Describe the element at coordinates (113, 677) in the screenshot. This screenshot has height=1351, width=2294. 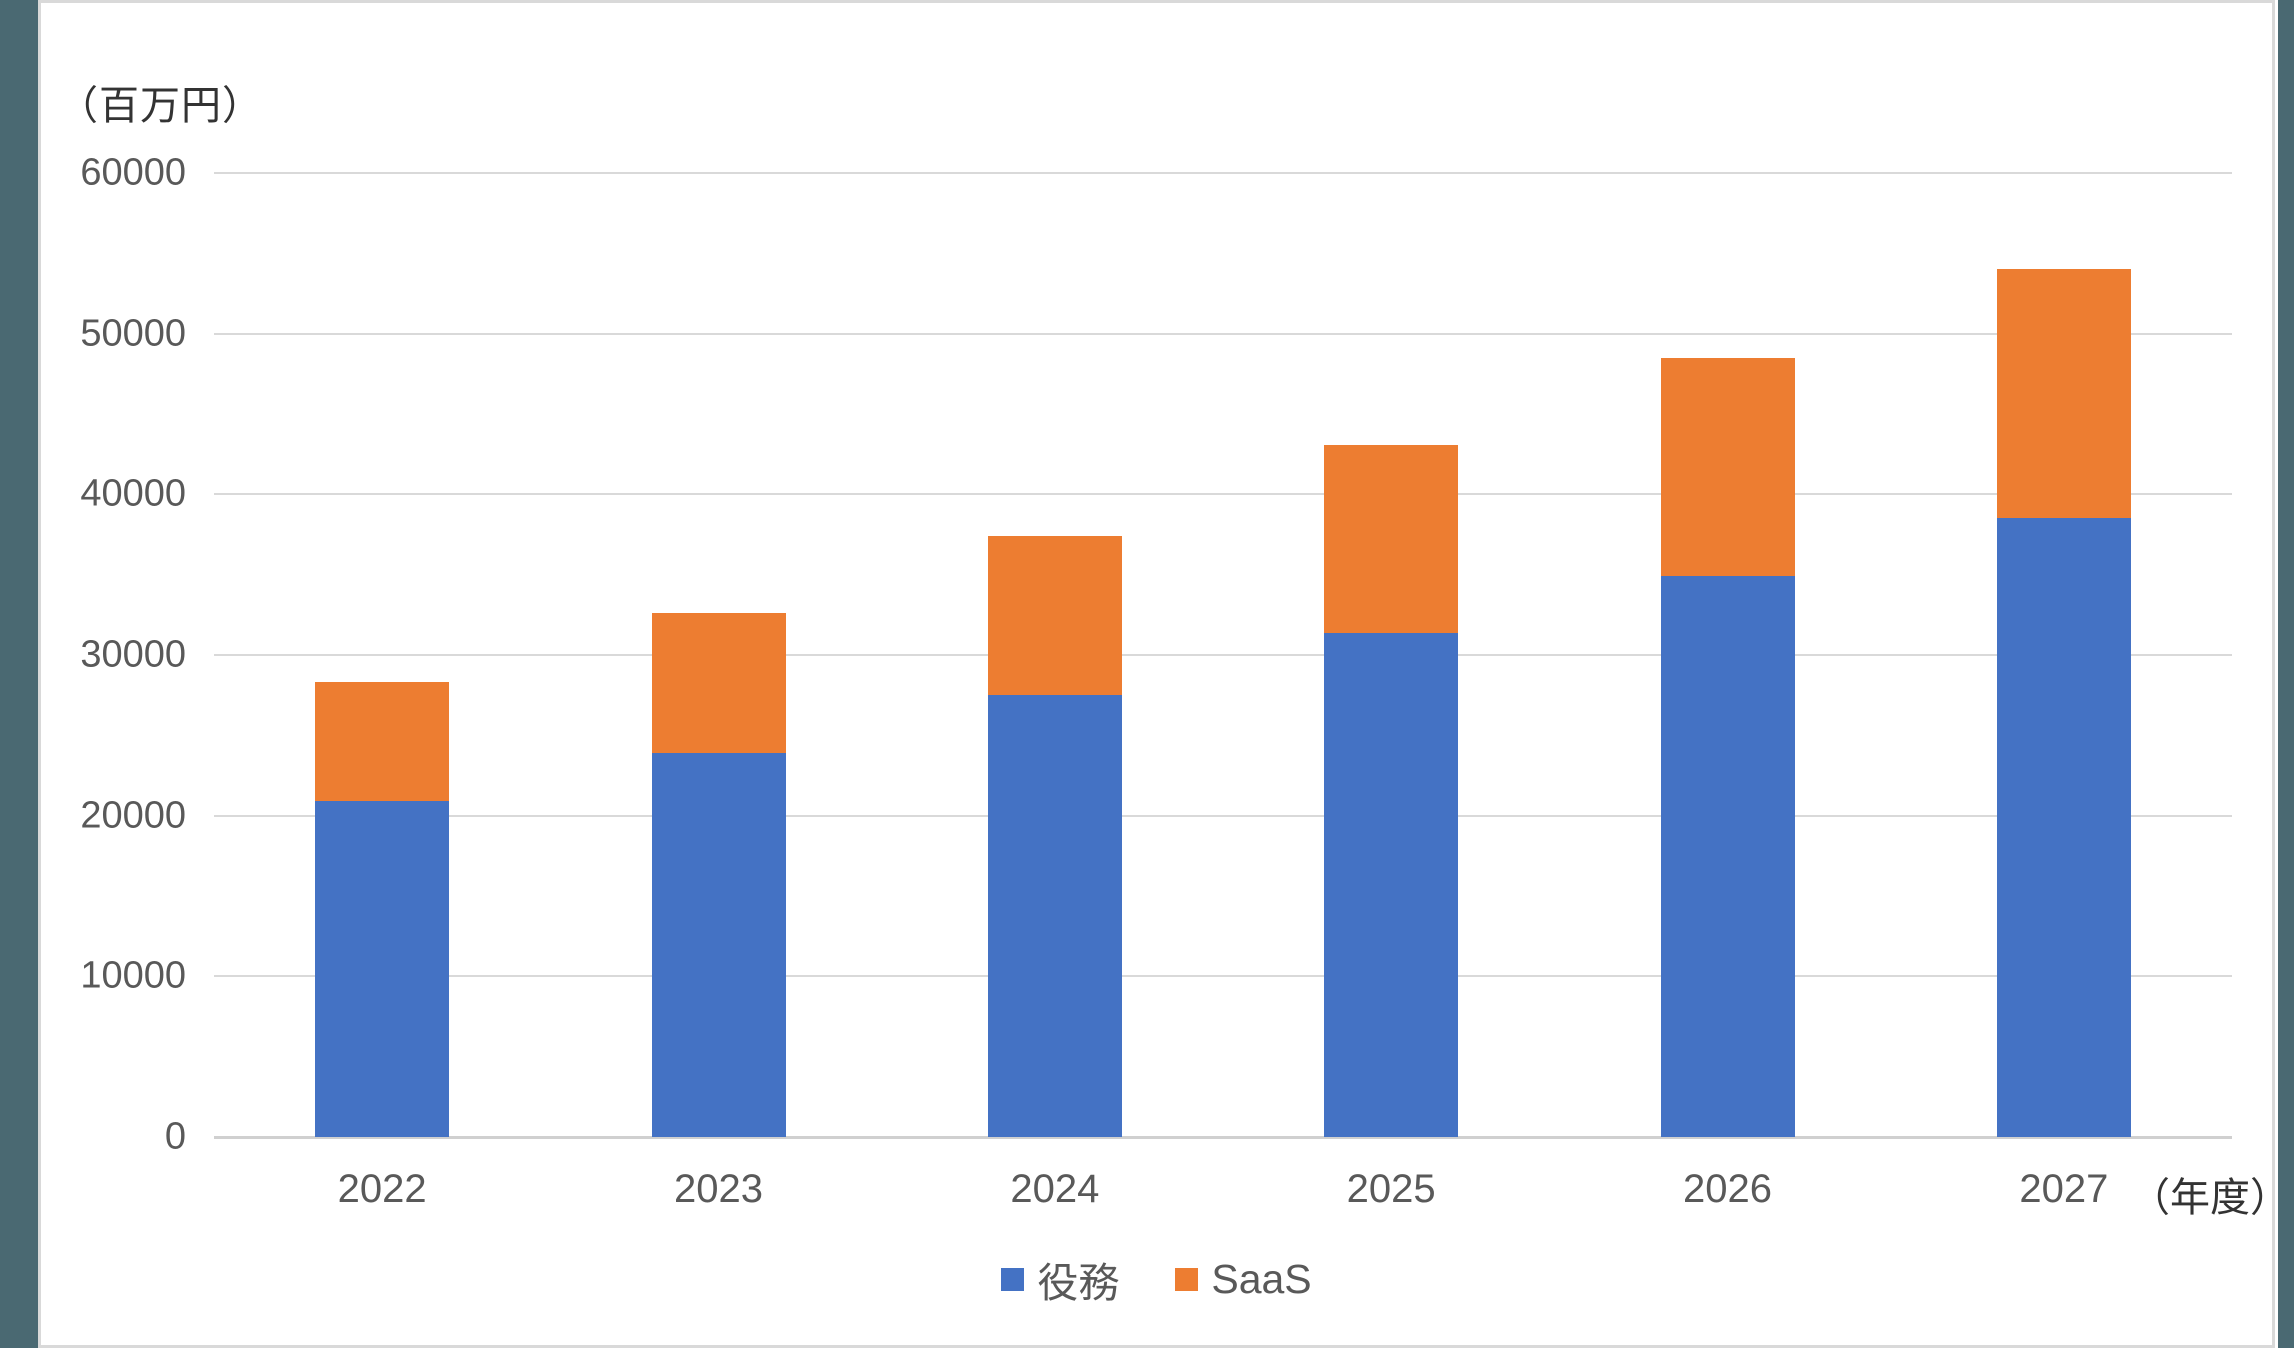
I see `y-axis-tick-labels: 0 10000 20000 30000 40000 50000 60000` at that location.